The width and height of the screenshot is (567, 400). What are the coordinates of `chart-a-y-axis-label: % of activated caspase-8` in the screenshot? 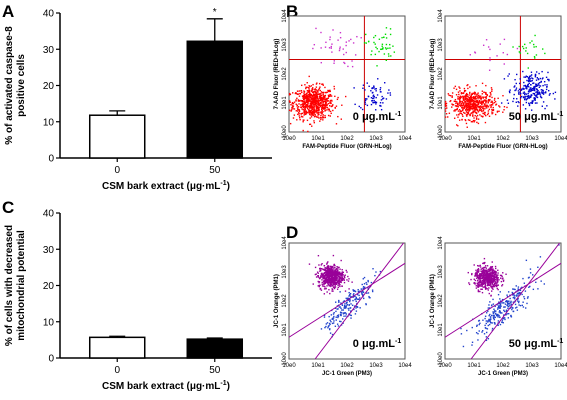 It's located at (9, 85).